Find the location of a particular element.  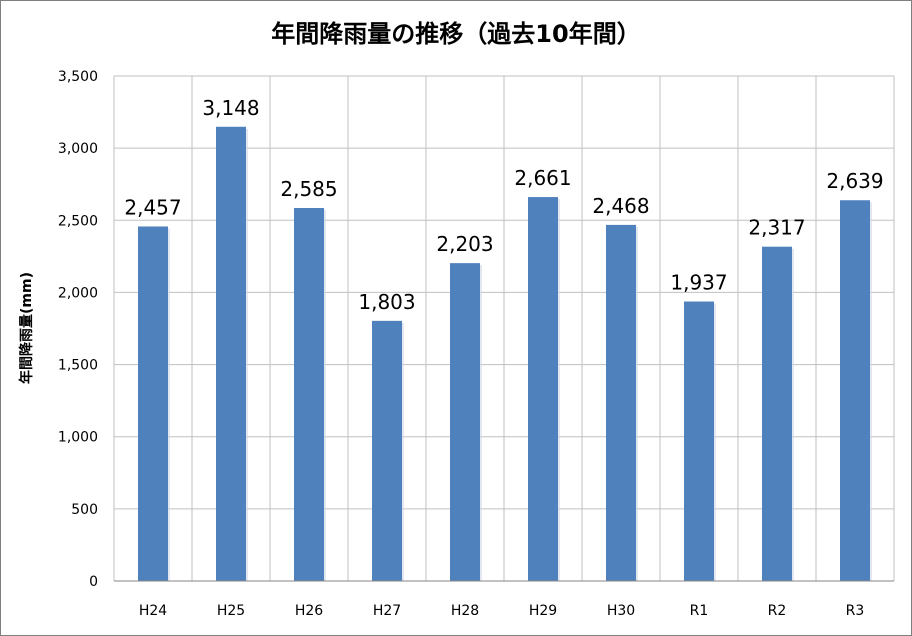

data-label: 2,585 is located at coordinates (308, 189).